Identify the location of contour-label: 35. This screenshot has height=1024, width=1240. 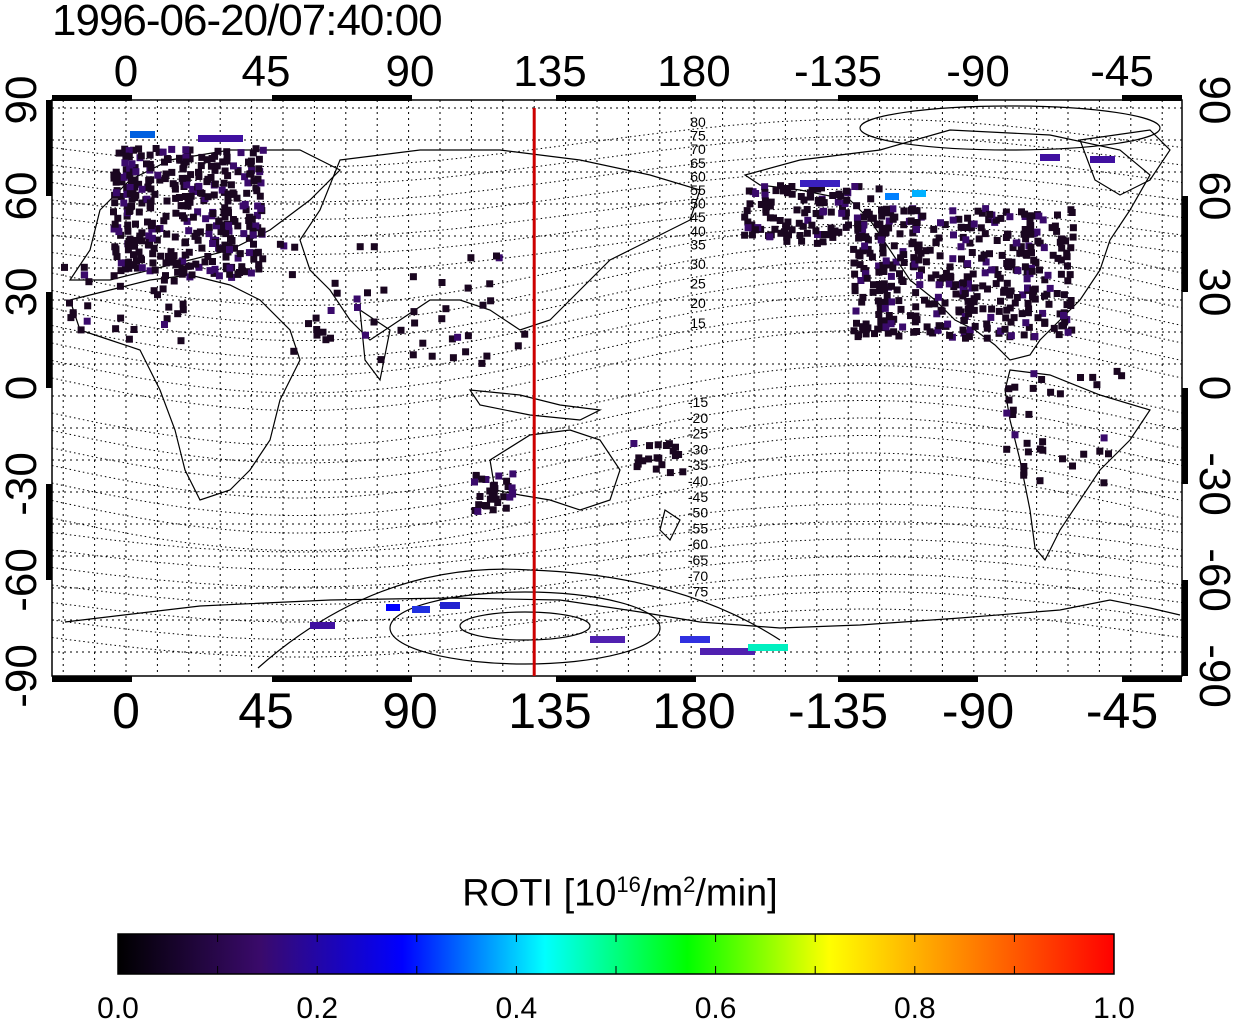
(698, 244).